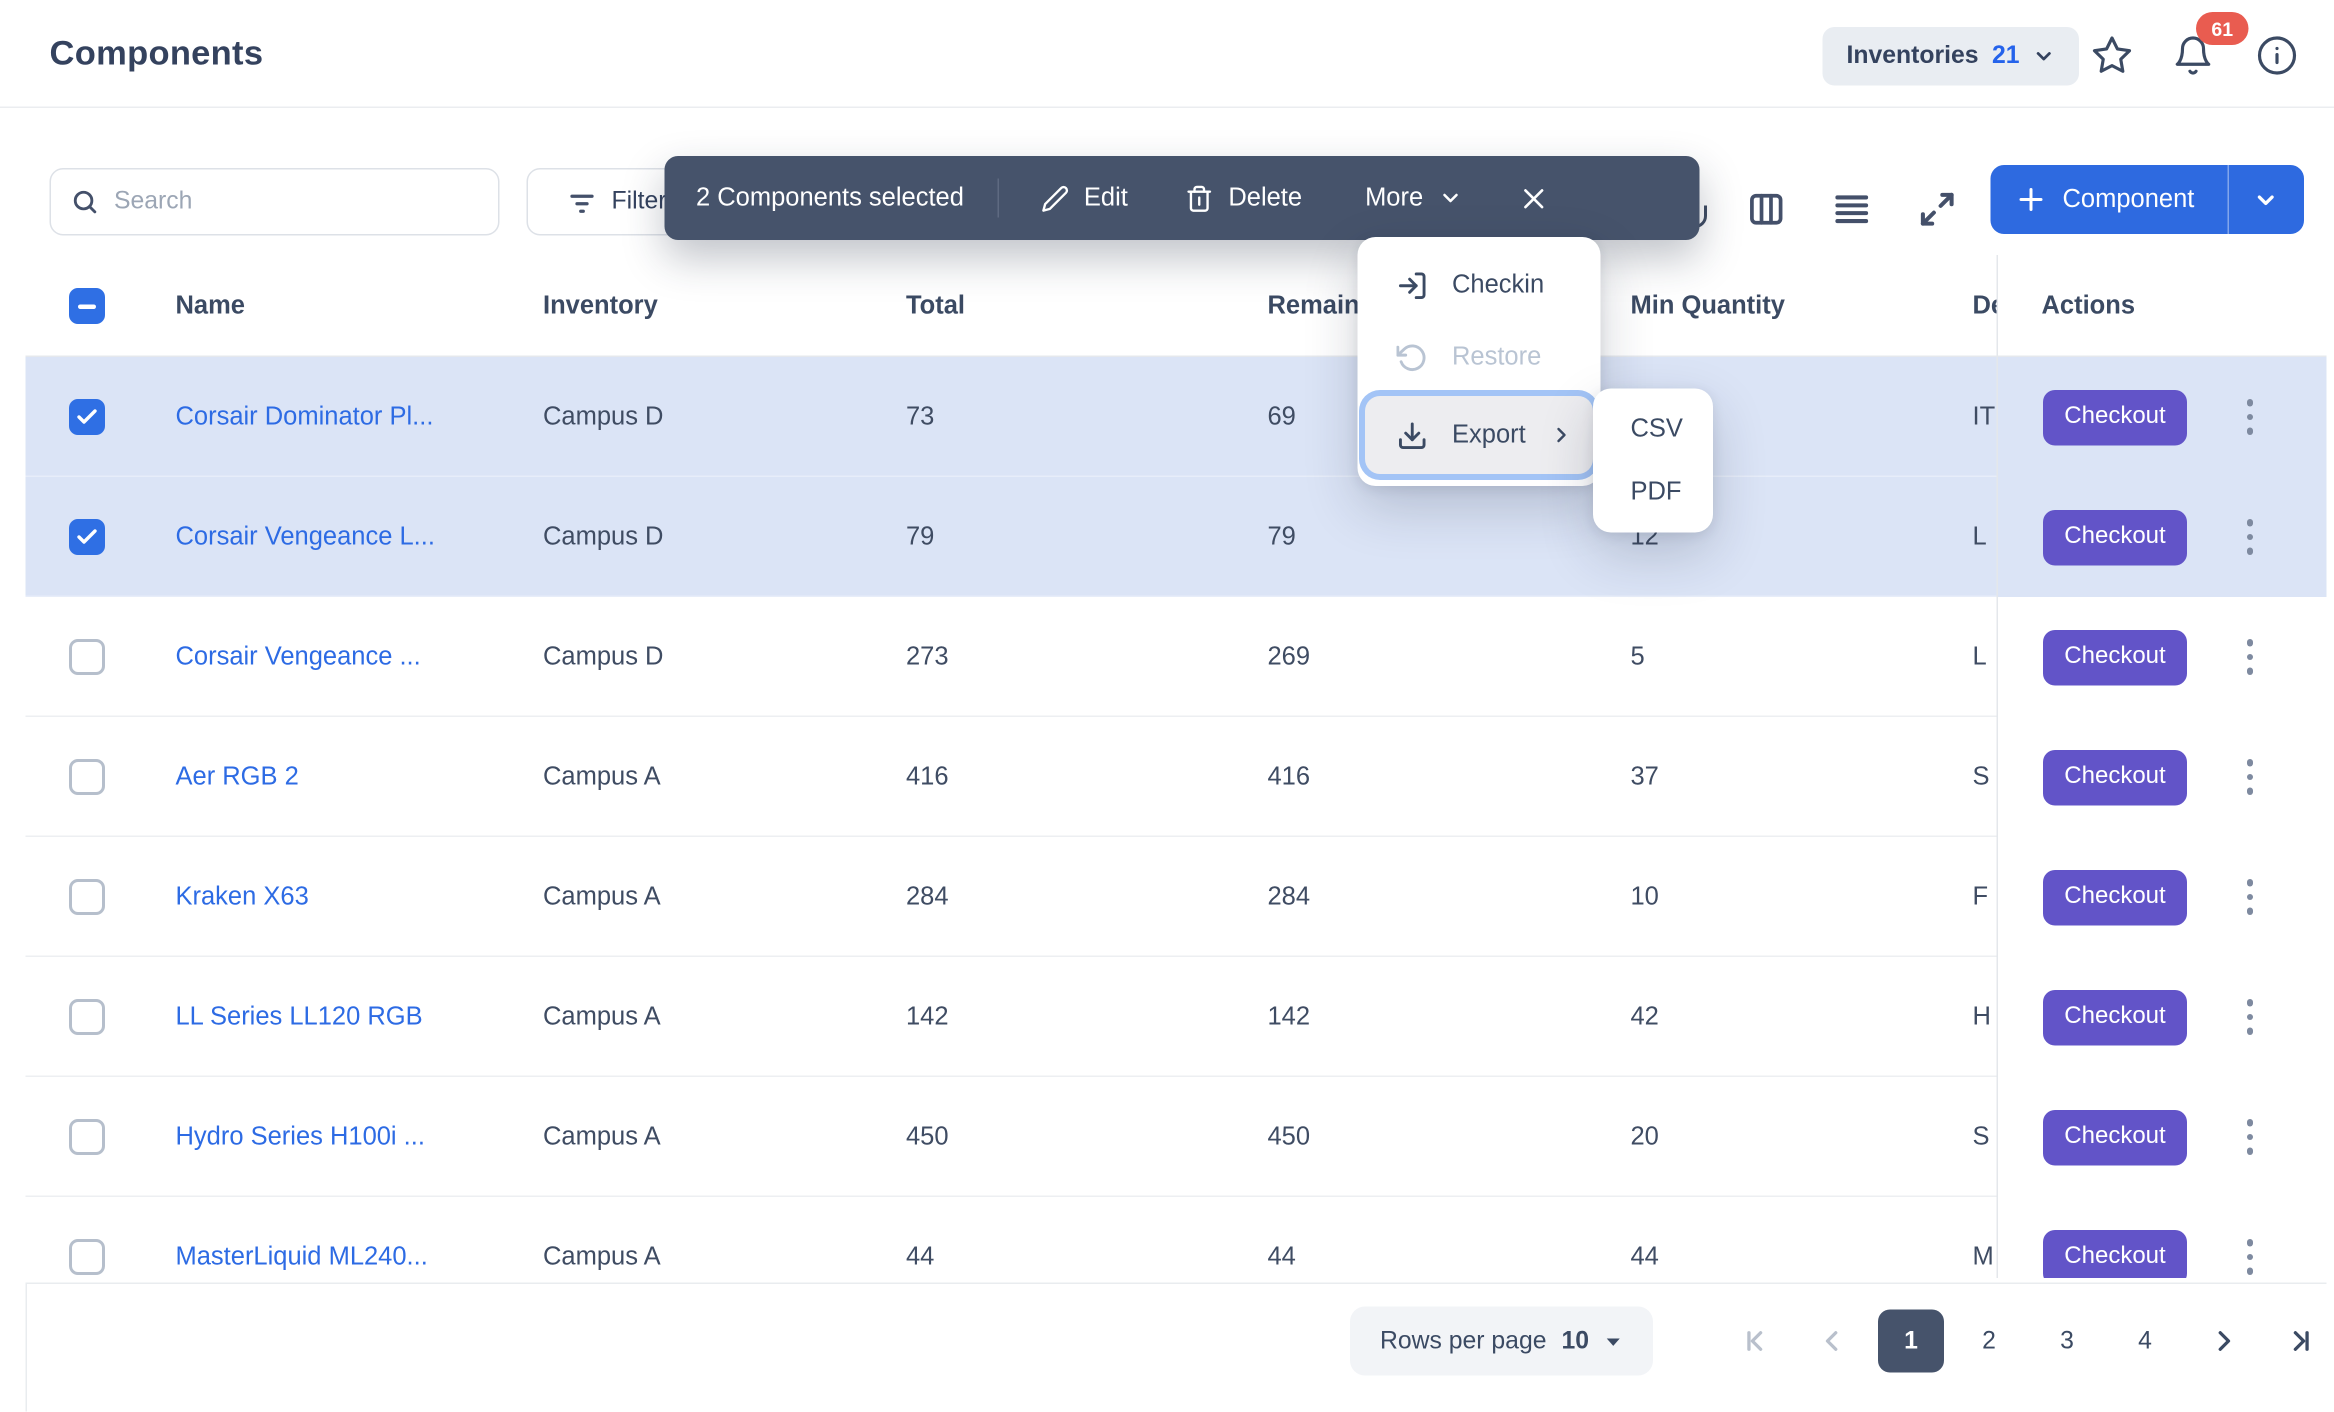 This screenshot has height=1412, width=2334. I want to click on column-header-min-quantity: Min Quantity, so click(1707, 305).